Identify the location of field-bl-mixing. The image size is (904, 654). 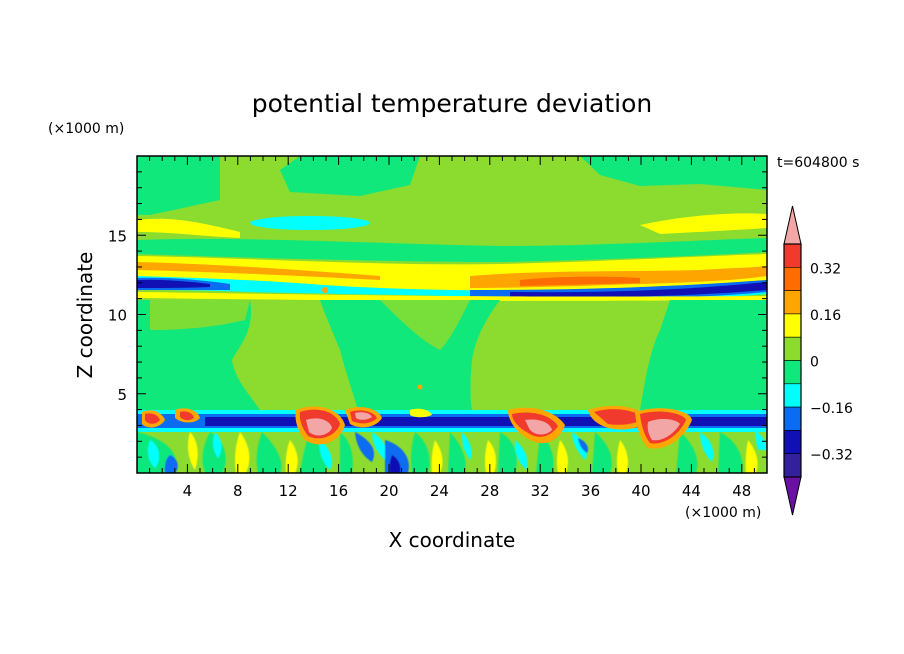
(452, 451).